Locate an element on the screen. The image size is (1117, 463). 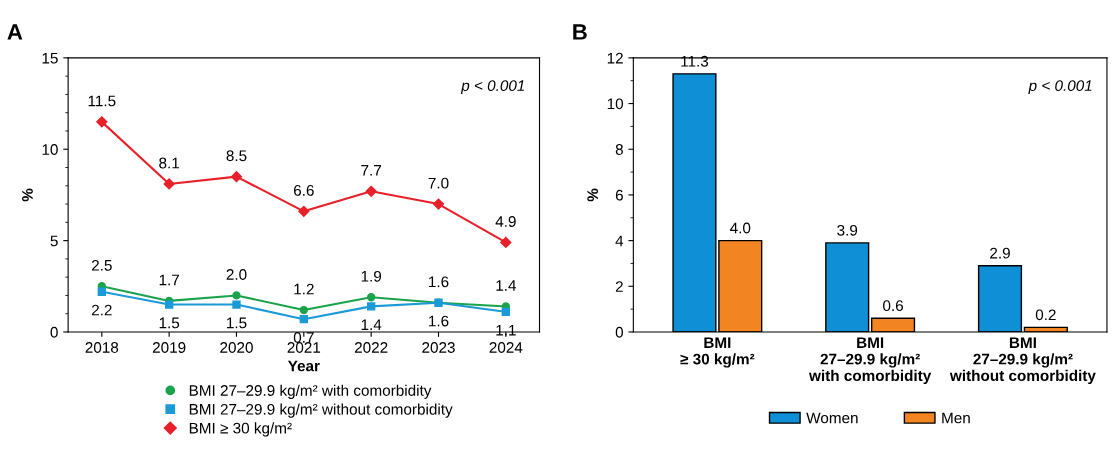
data-label: 0.2 is located at coordinates (1045, 315).